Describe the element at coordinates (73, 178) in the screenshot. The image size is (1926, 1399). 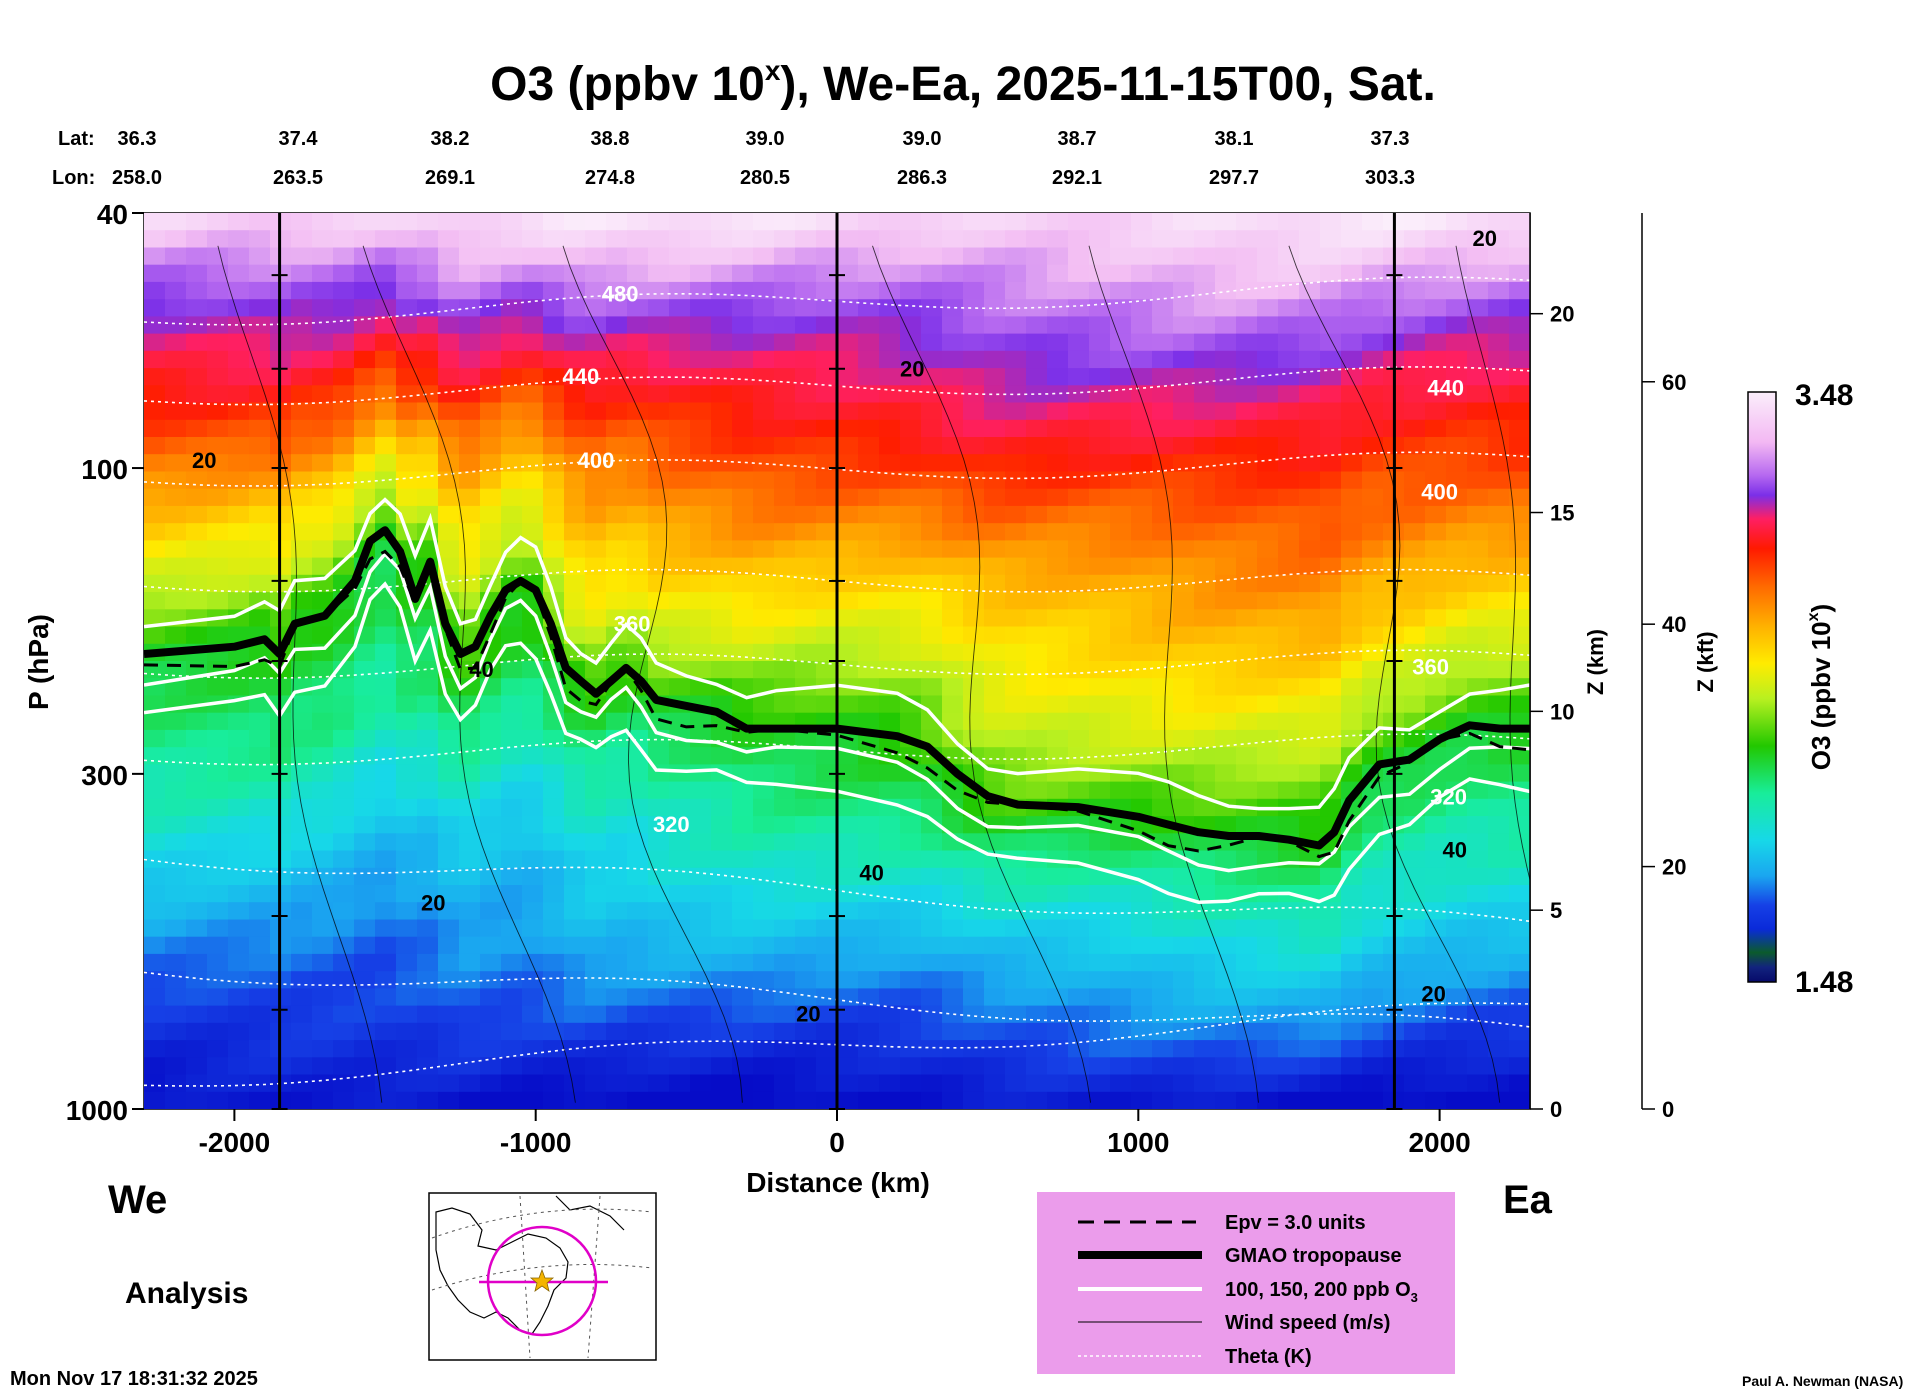
I see `lon-header-label: Lon:` at that location.